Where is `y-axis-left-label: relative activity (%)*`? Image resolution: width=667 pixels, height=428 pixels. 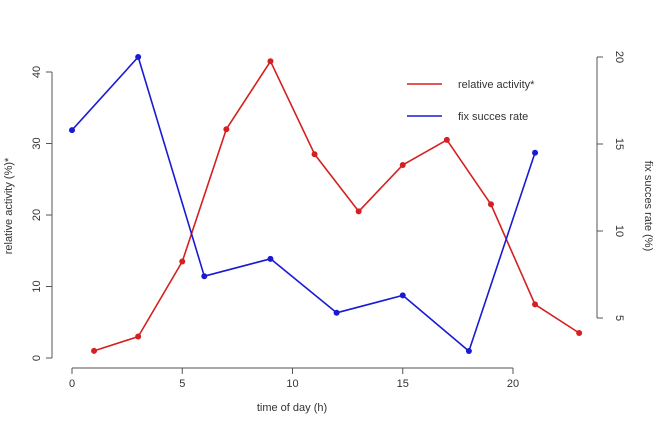
y-axis-left-label: relative activity (%)* is located at coordinates (9, 205).